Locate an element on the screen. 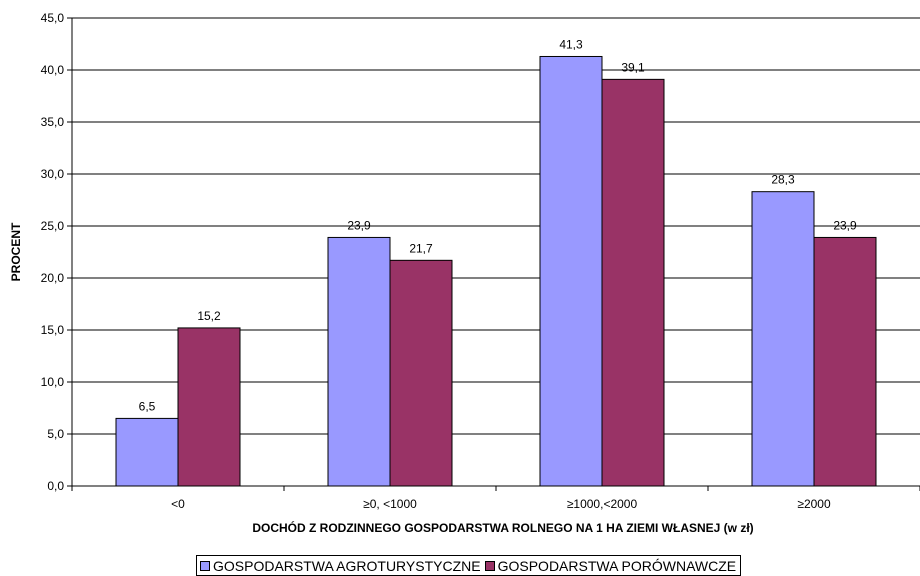 This screenshot has width=920, height=576. x-tick-label: ≥1000,<2000 is located at coordinates (602, 504).